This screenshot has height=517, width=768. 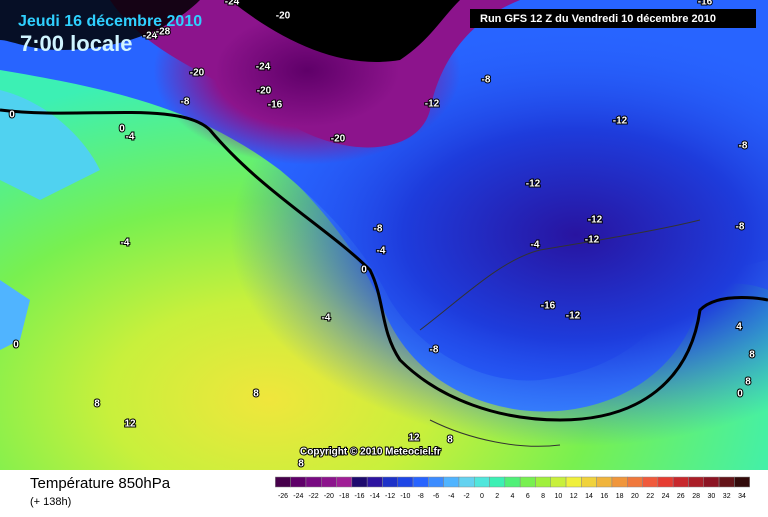 I want to click on scale-label: -20, so click(x=329, y=496).